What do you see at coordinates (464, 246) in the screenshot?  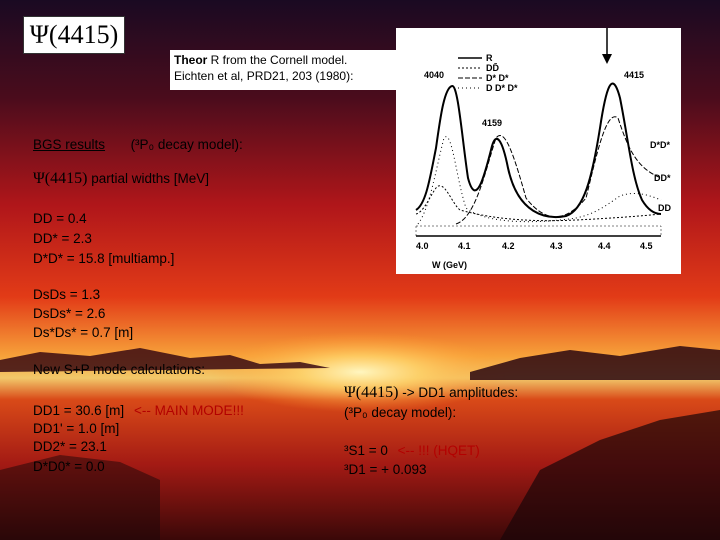 I see `x-tick-4.1: 4.1` at bounding box center [464, 246].